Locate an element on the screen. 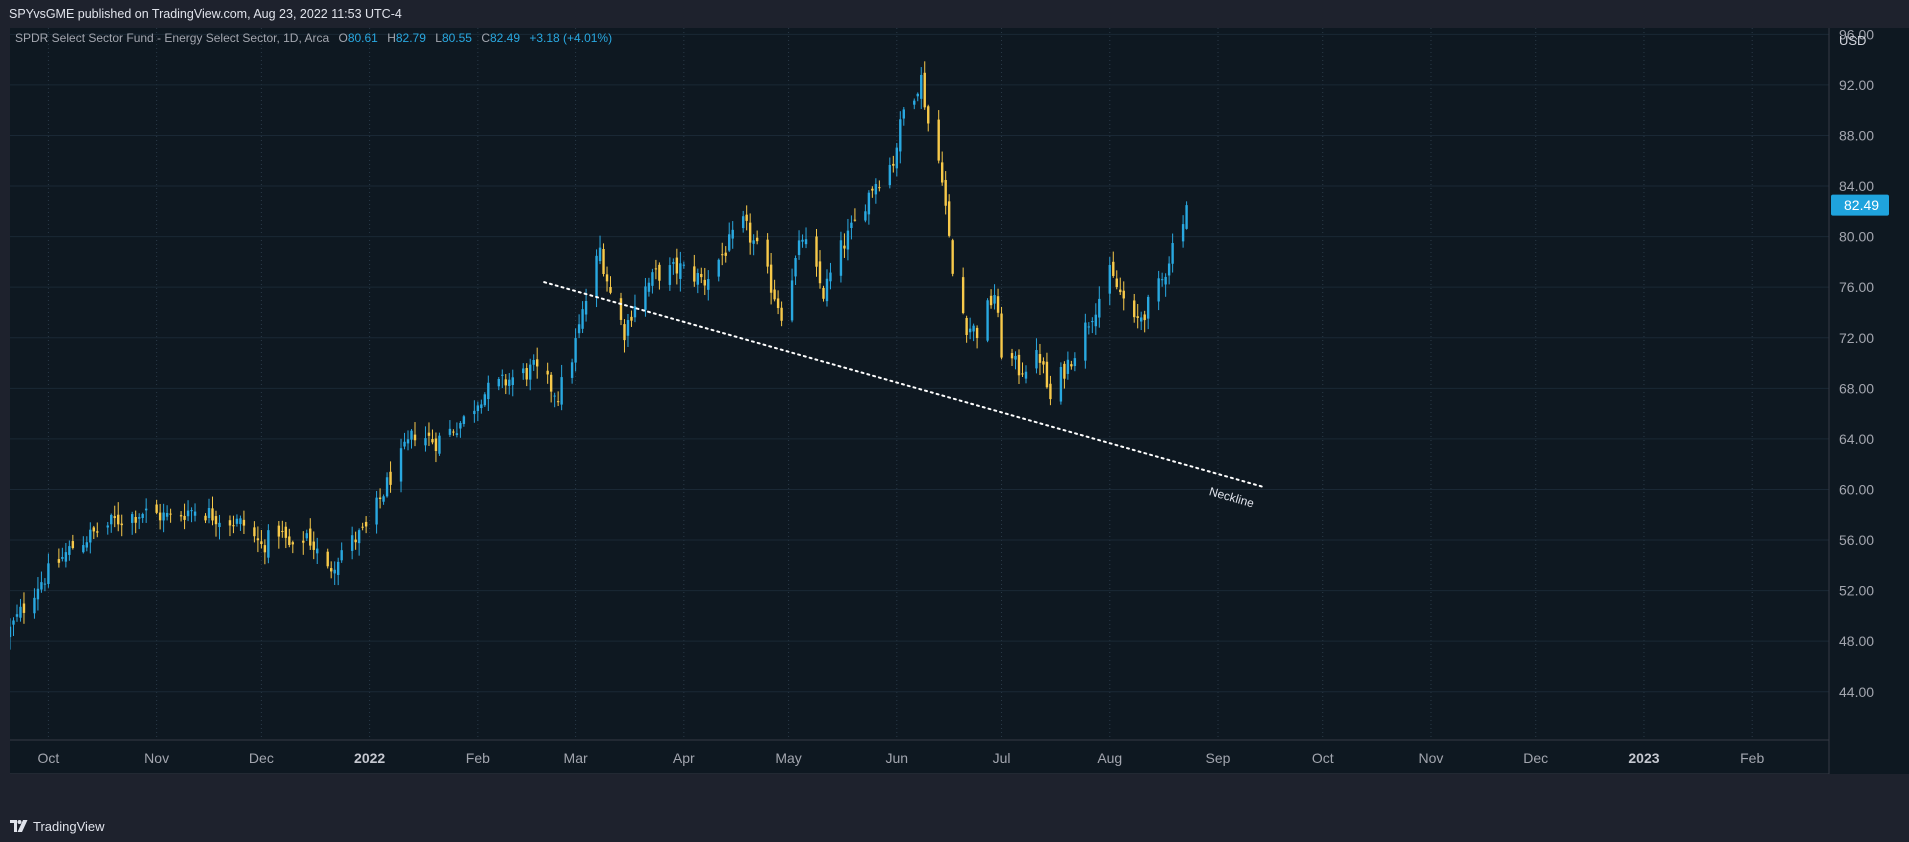 The height and width of the screenshot is (842, 1909). price-axis-background is located at coordinates (1869, 401).